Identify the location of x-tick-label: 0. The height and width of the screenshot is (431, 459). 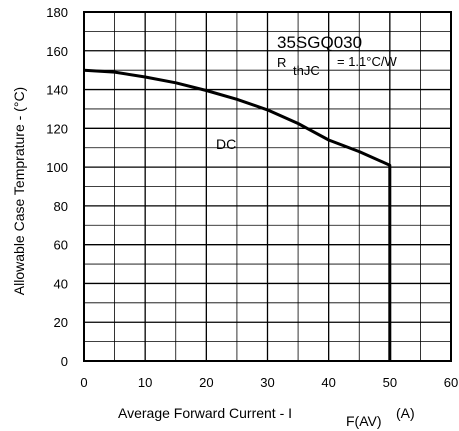
(83, 382).